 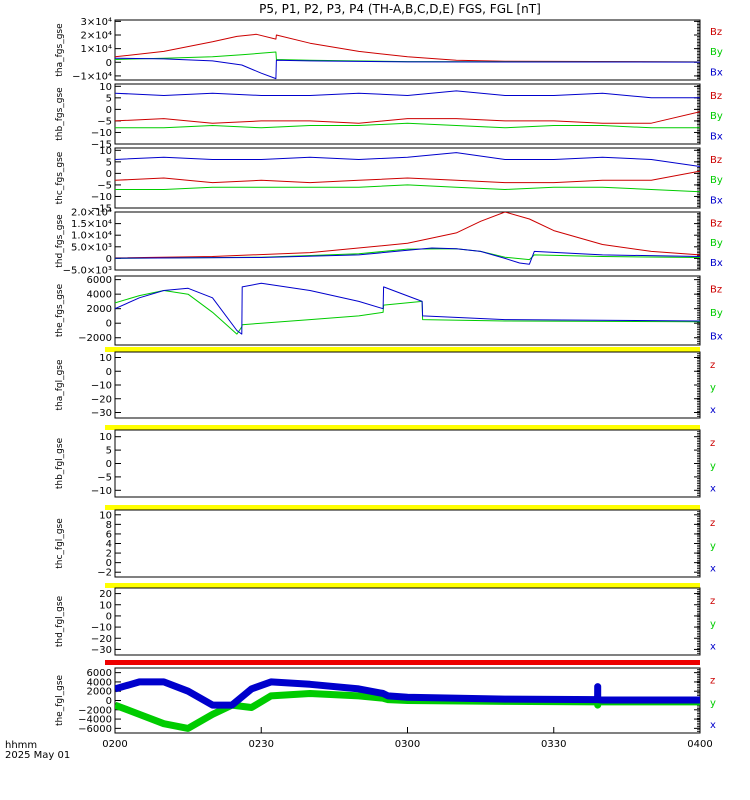 What do you see at coordinates (95, 720) in the screenshot?
I see `y-tick-label: −4000` at bounding box center [95, 720].